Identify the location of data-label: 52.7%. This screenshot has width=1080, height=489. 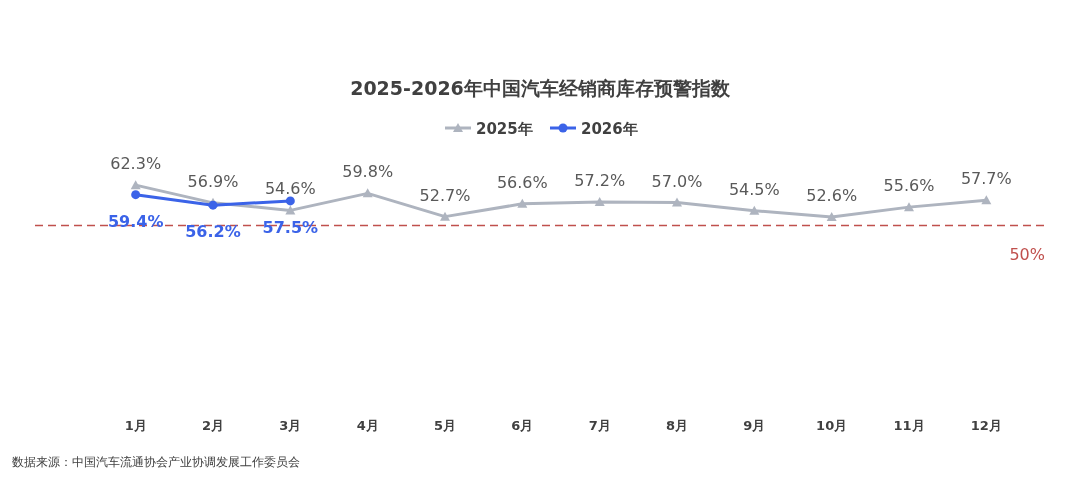
(445, 195).